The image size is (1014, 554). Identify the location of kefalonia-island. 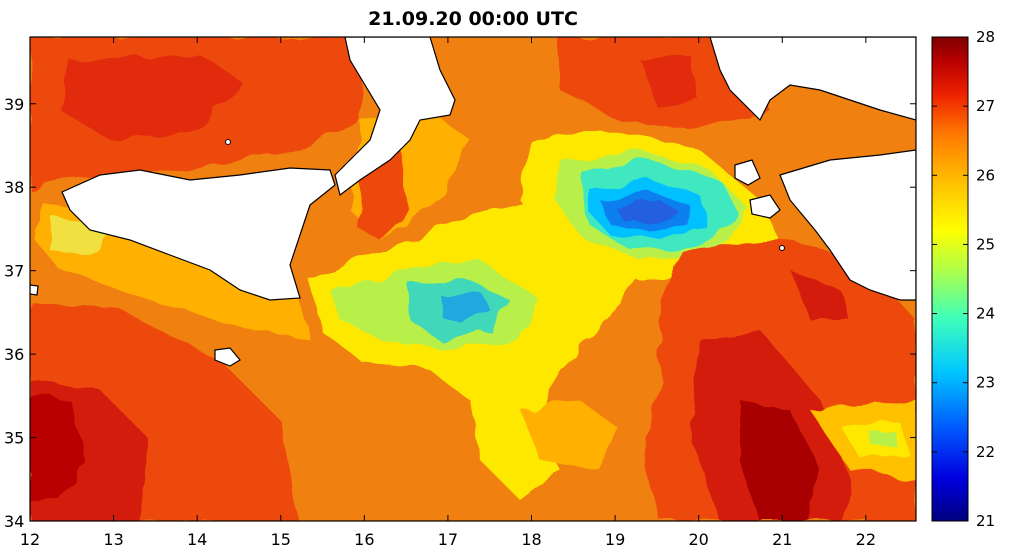
(747, 172).